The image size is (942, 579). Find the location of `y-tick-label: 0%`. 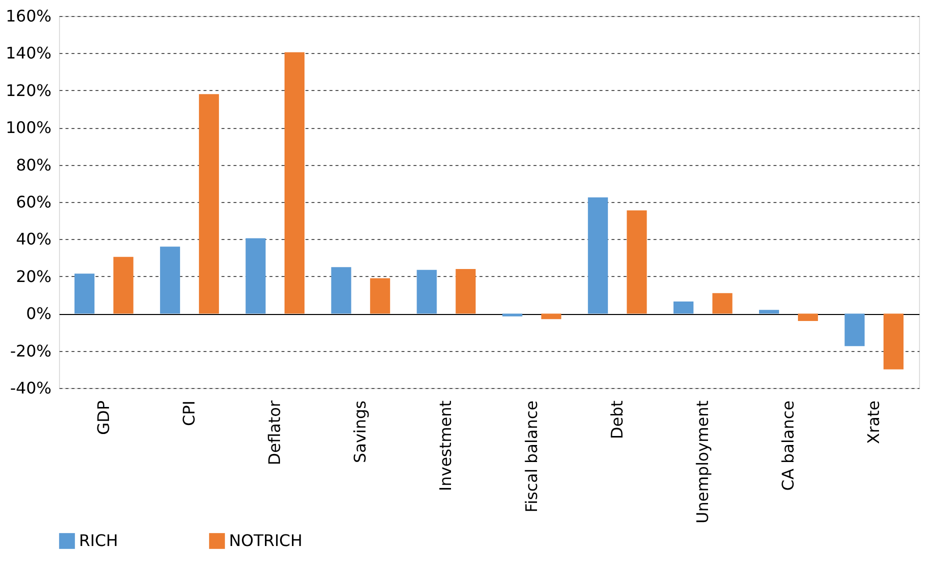

y-tick-label: 0% is located at coordinates (39, 314).